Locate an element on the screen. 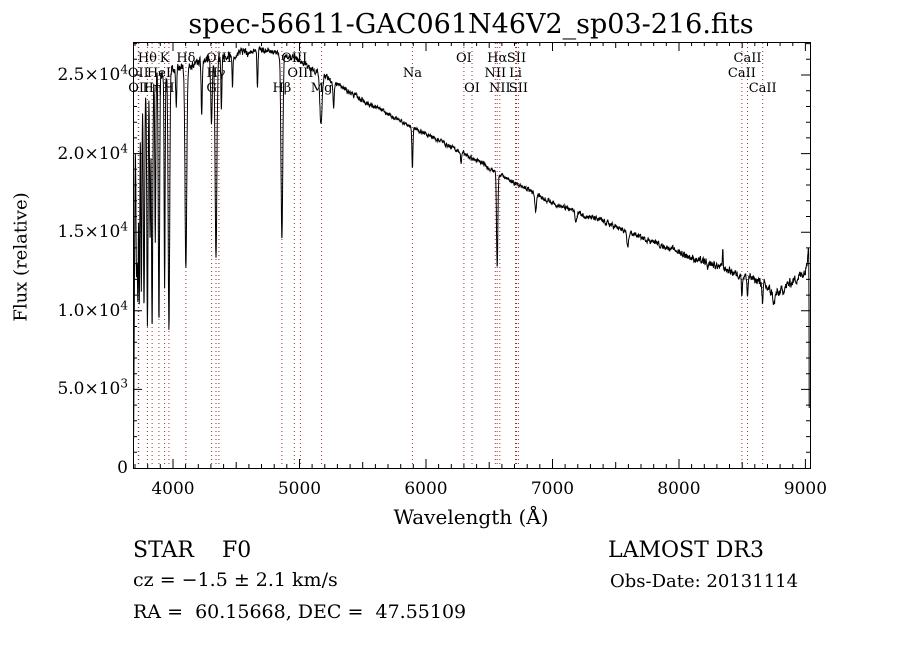 This screenshot has height=649, width=900. y-tick-label: 2.0×10⁴ is located at coordinates (92, 152).